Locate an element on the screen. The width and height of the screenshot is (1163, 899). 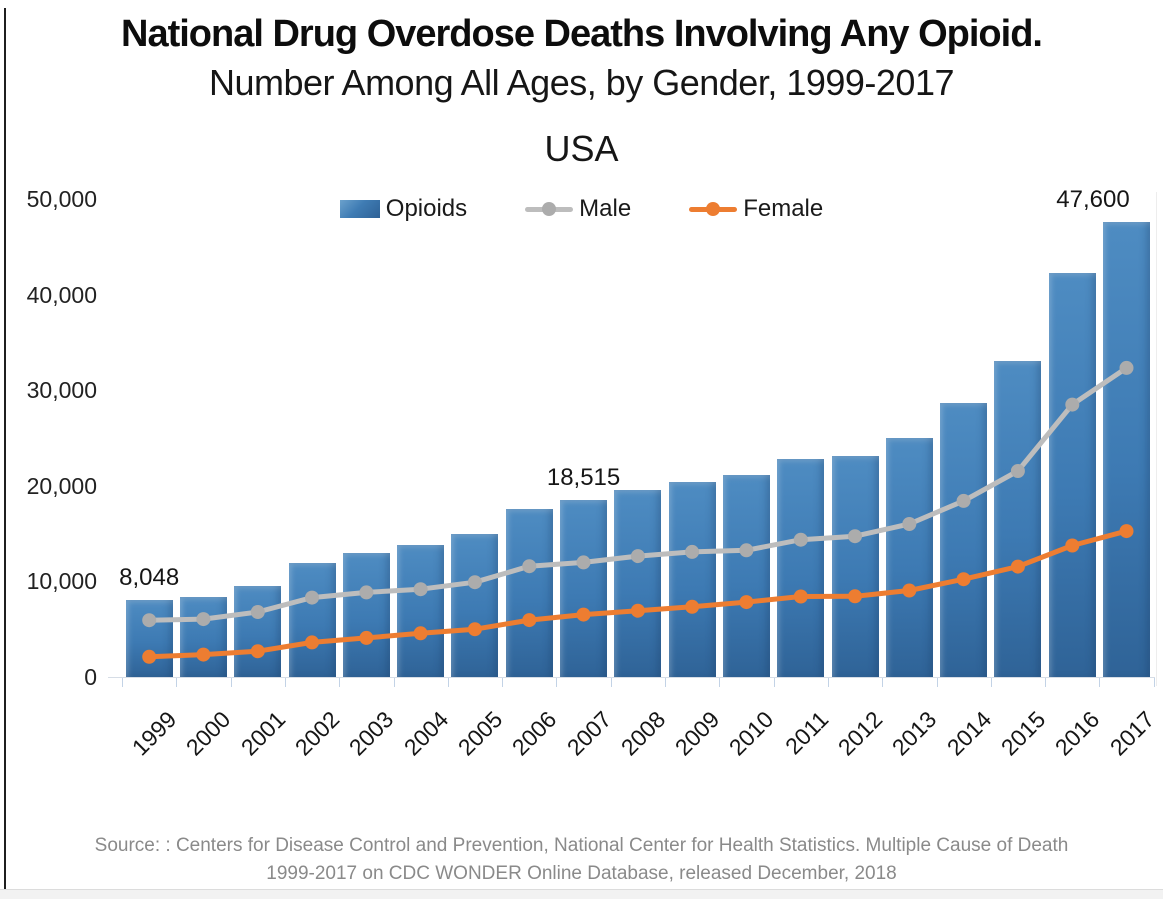
bar-2014 is located at coordinates (964, 540).